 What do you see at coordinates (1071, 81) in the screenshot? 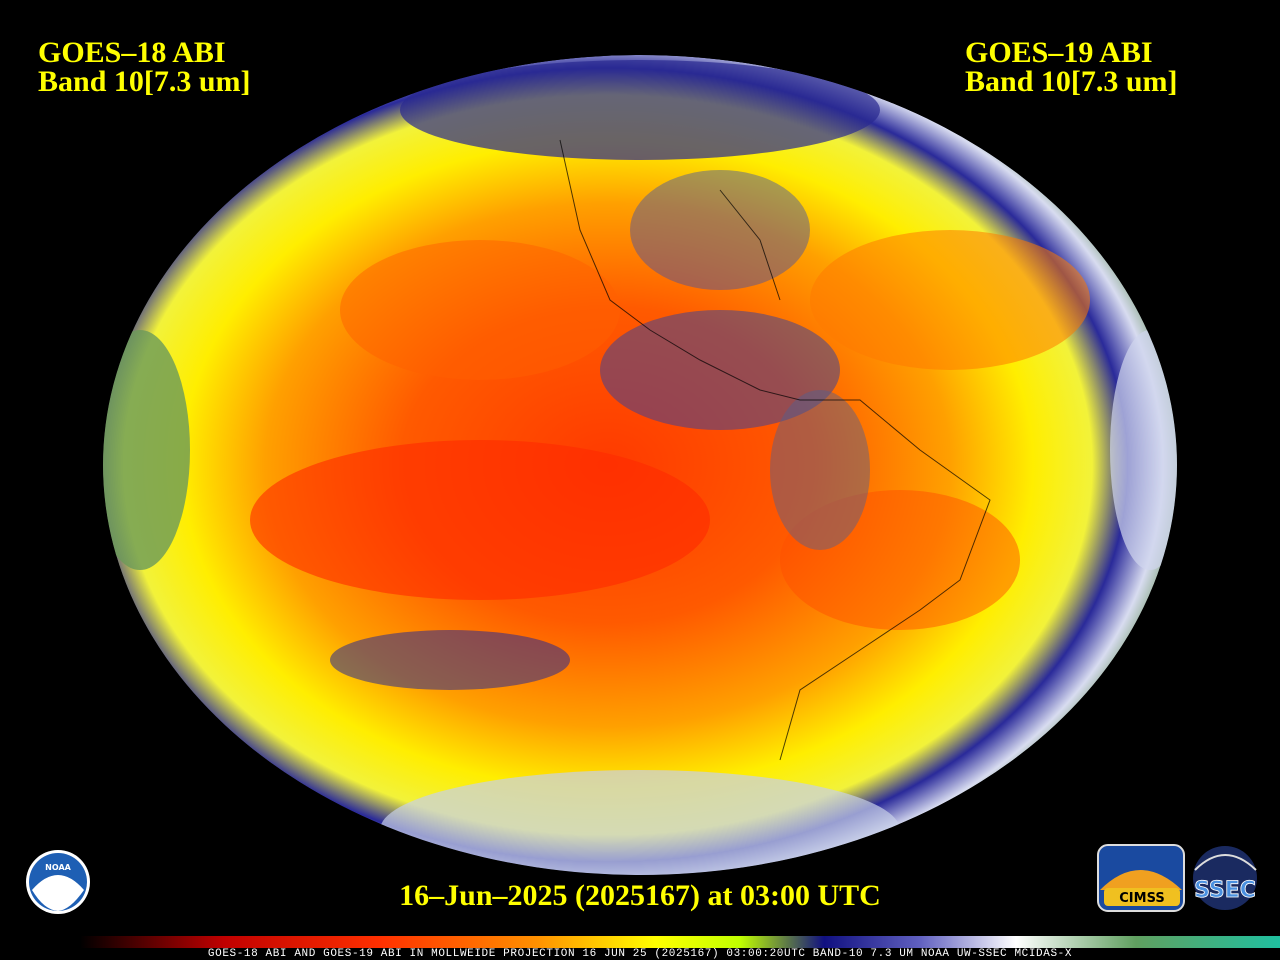
I see `right-band: Band 10[7.3 um]` at bounding box center [1071, 81].